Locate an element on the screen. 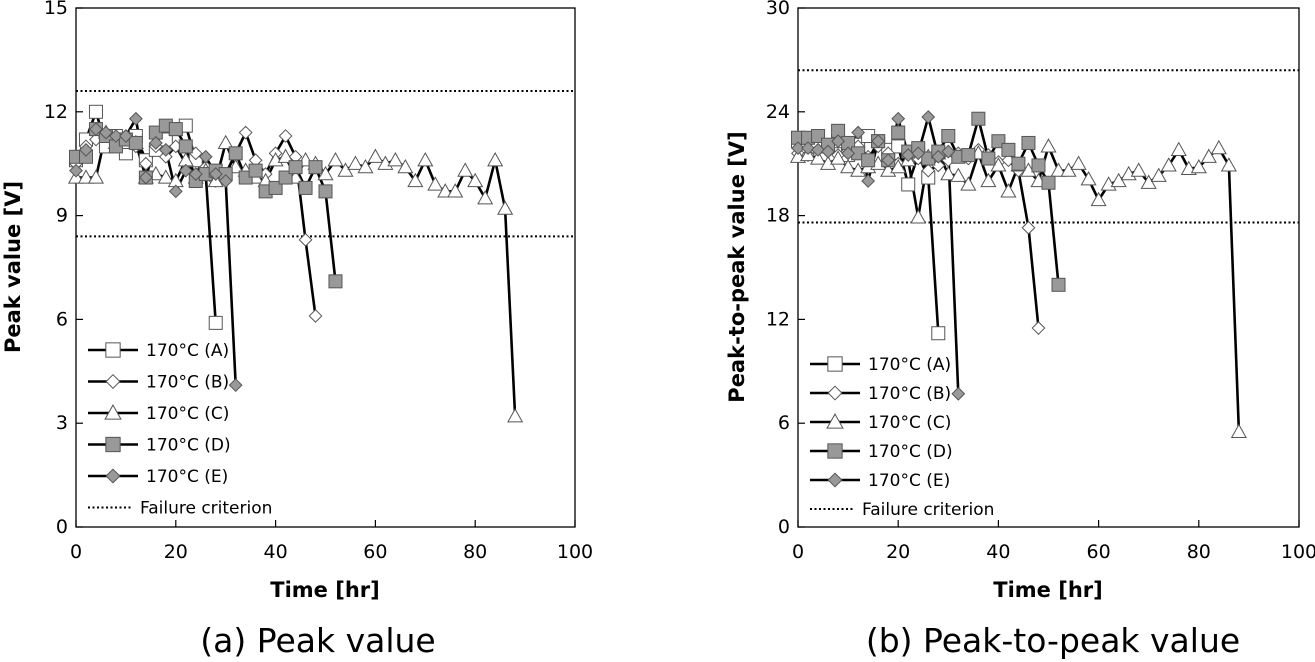  legend-label: 170°C (C) is located at coordinates (909, 423).